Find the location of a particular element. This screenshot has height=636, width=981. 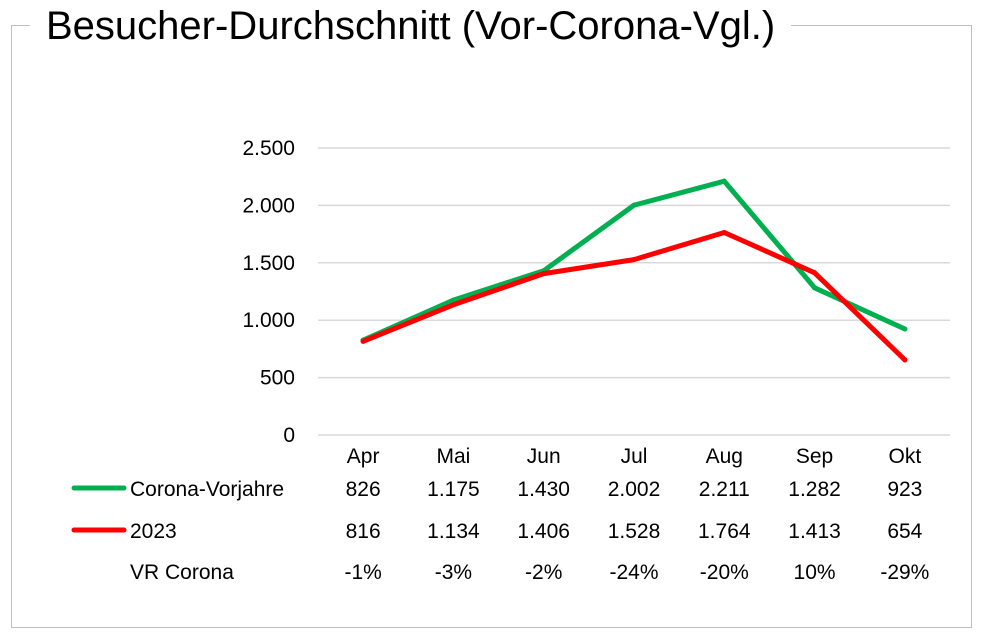

data-table-cell: 923 is located at coordinates (904, 489).